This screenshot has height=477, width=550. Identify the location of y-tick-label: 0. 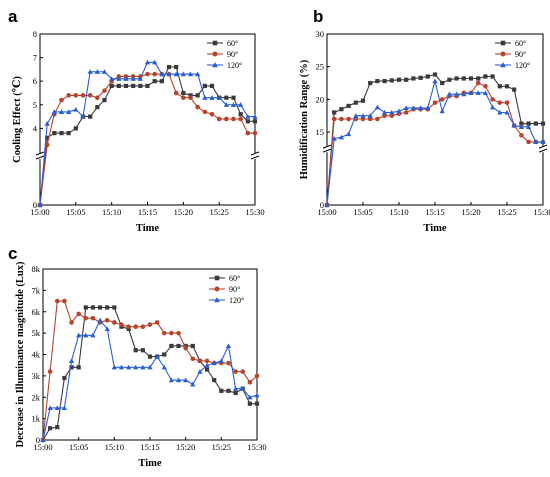
(38, 440).